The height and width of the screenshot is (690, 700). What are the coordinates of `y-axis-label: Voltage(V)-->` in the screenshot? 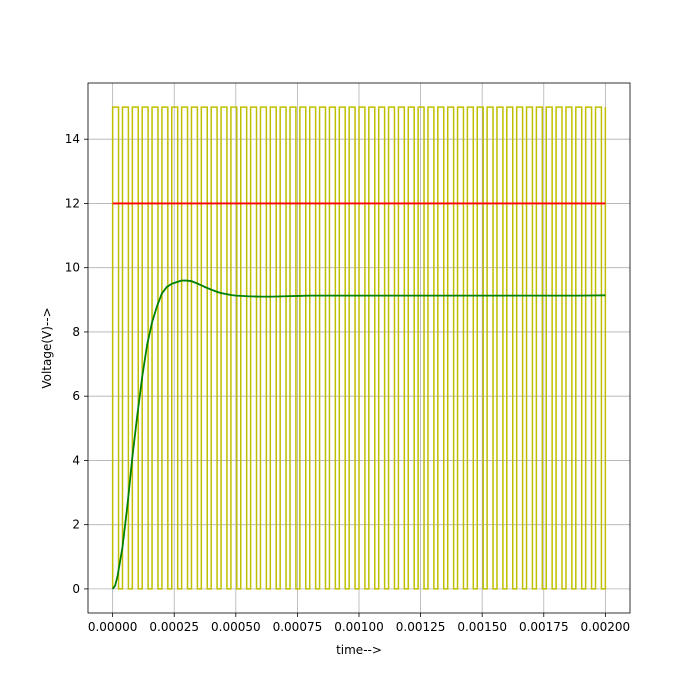 It's located at (47, 347).